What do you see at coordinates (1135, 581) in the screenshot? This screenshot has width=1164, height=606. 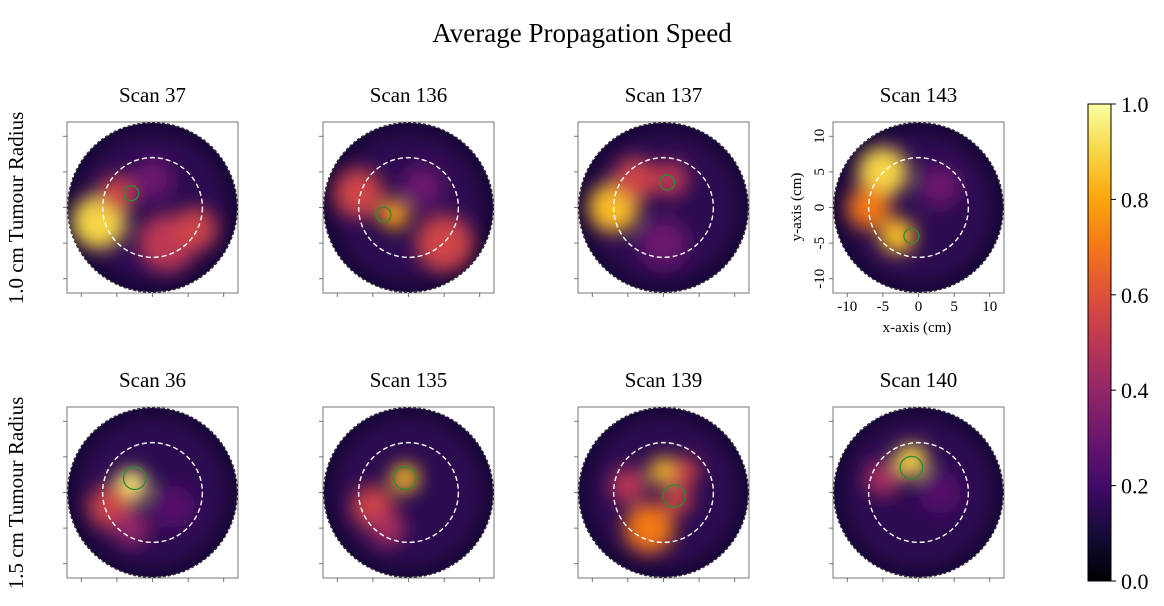 I see `colorbar-tick-label: 0.0` at bounding box center [1135, 581].